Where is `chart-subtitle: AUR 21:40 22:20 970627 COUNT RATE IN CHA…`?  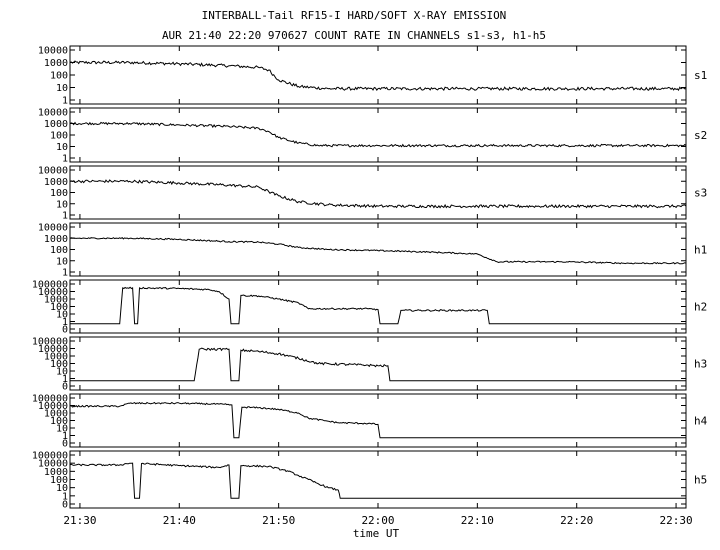 chart-subtitle: AUR 21:40 22:20 970627 COUNT RATE IN CHA… is located at coordinates (354, 35).